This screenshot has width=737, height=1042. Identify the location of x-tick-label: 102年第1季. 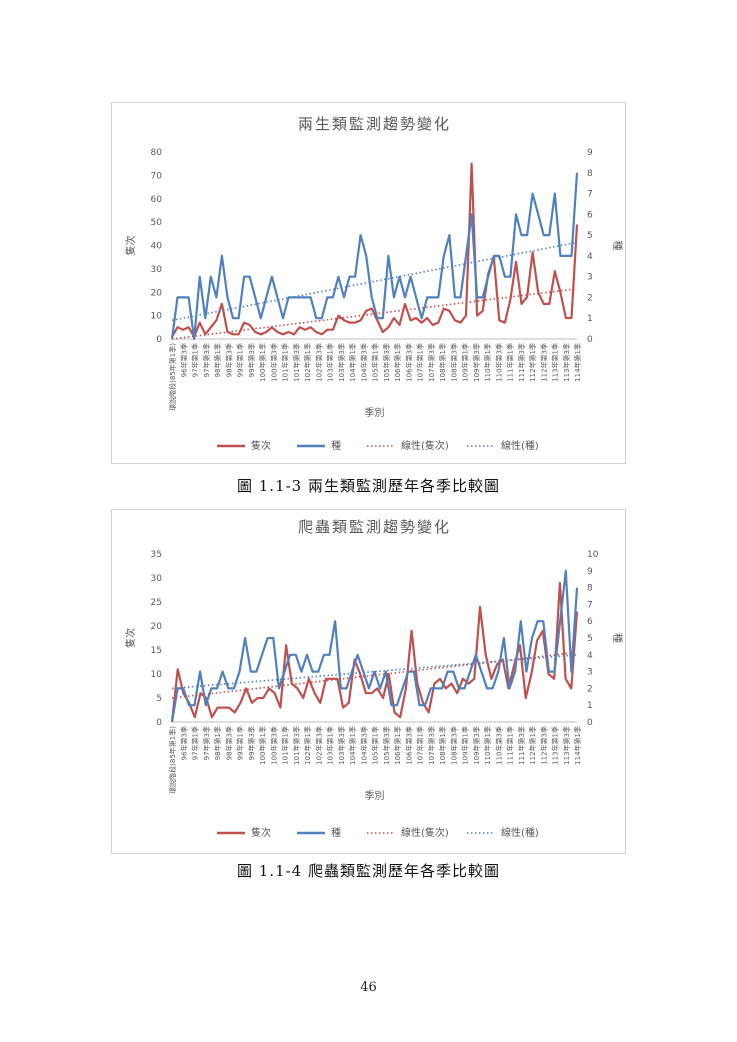
(307, 362).